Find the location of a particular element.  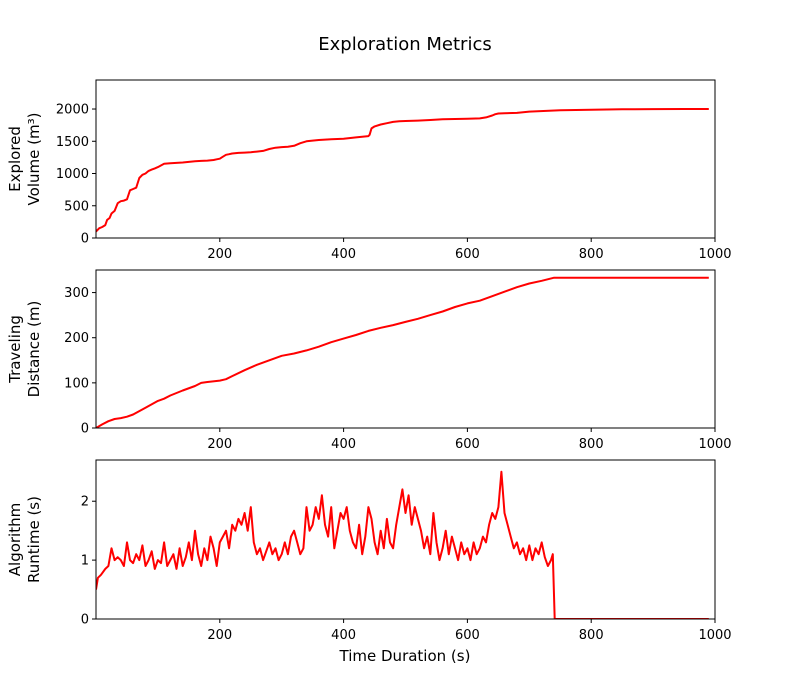

y-tick-label: 1000 is located at coordinates (72, 174).